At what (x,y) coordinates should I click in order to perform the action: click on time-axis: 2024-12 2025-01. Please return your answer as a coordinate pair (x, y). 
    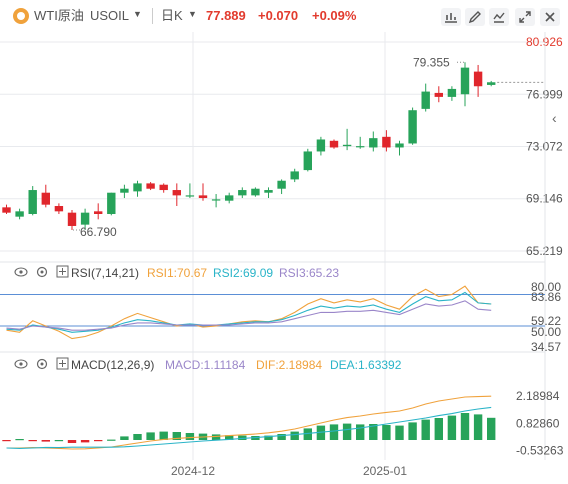
    Looking at the image, I should click on (289, 471).